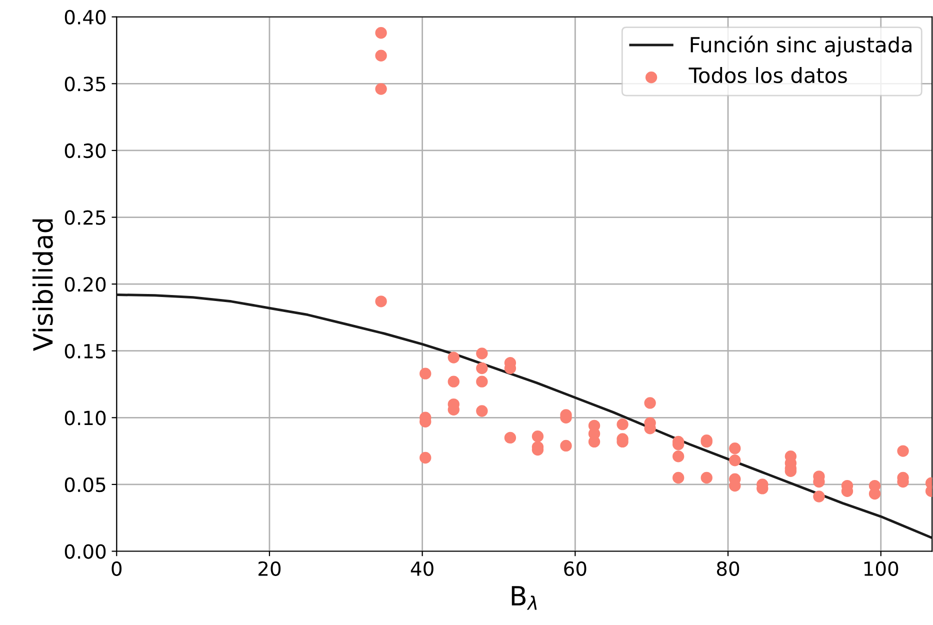 This screenshot has height=625, width=933. What do you see at coordinates (85, 418) in the screenshot?
I see `y-tick-label: 0.10` at bounding box center [85, 418].